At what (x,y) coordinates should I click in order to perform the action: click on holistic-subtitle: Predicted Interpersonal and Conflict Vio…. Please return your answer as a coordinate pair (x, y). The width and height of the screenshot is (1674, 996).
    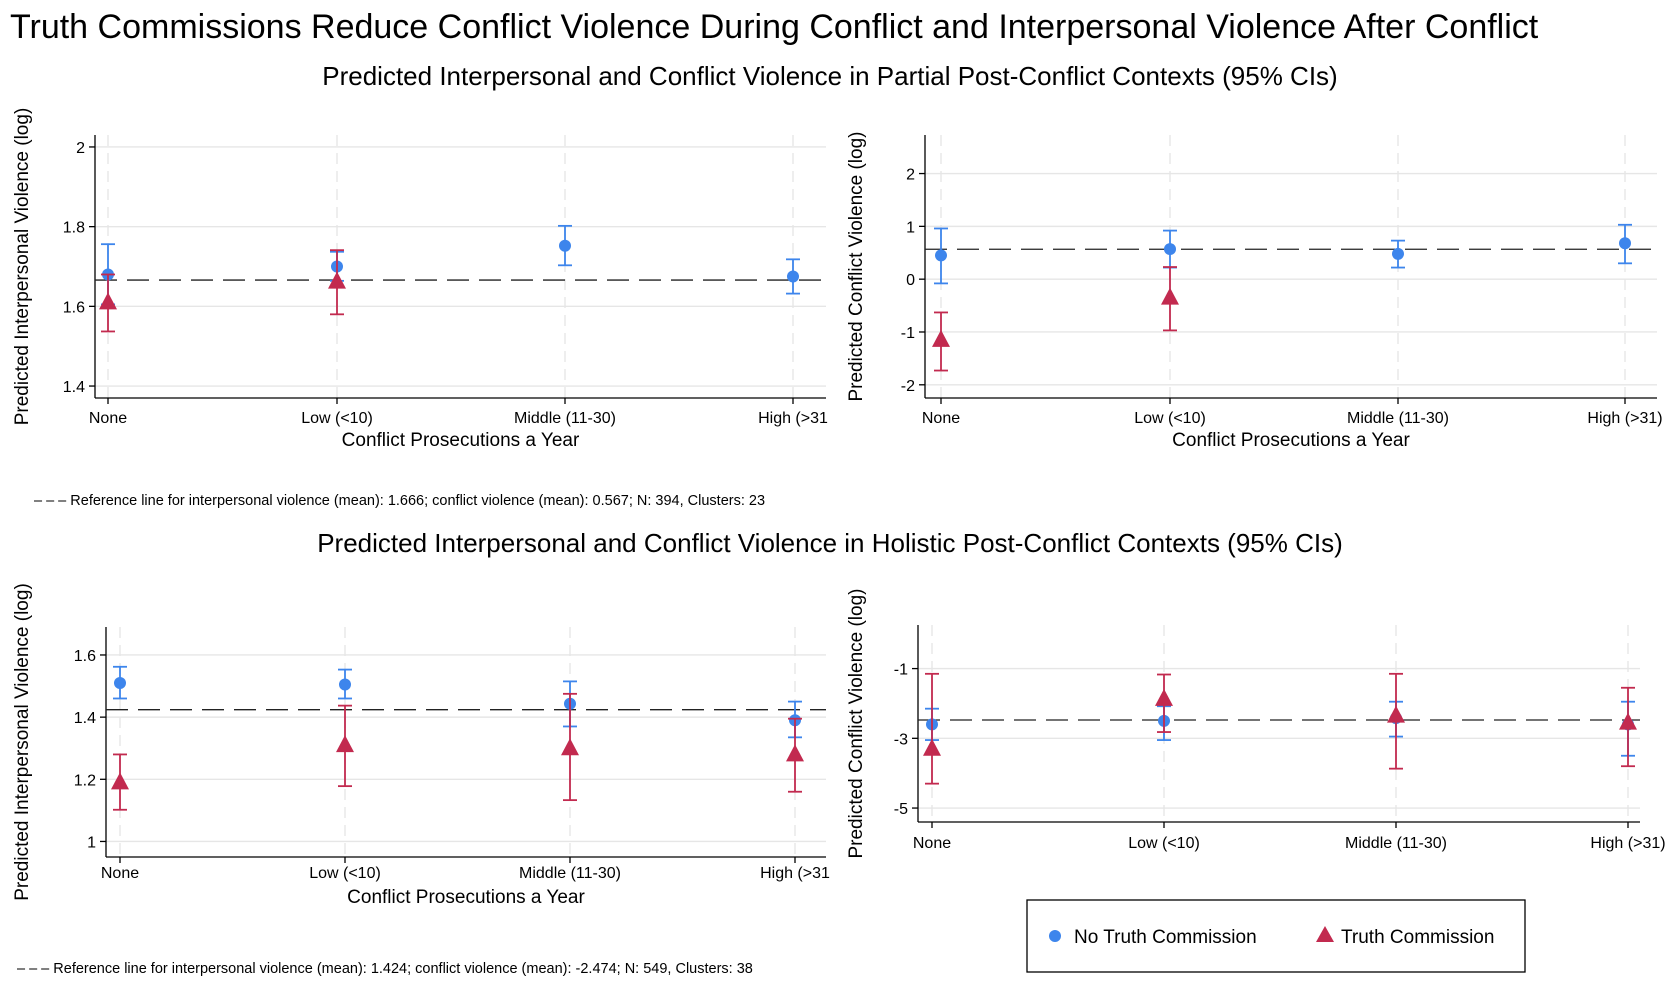
    Looking at the image, I should click on (830, 543).